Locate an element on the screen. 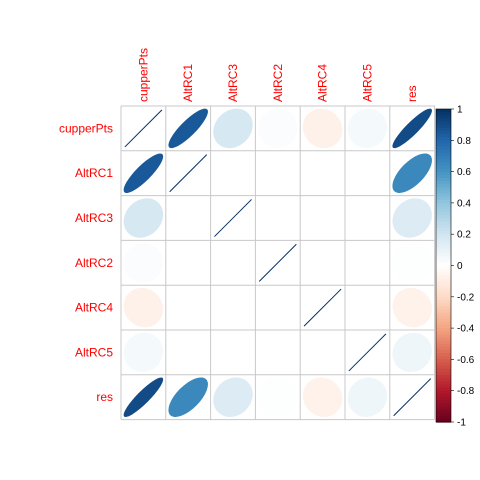 Image resolution: width=480 pixels, height=480 pixels. column-label: AltRC1 is located at coordinates (188, 83).